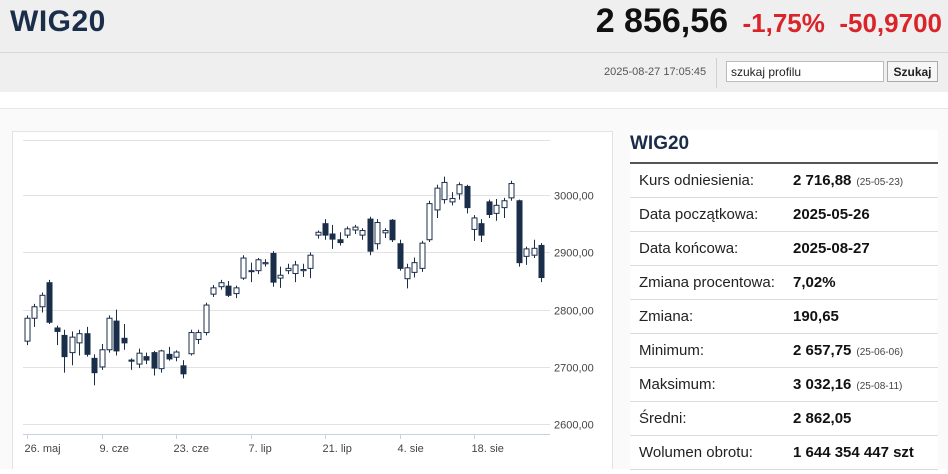  I want to click on stats-value-text: 3 032,16, so click(822, 384).